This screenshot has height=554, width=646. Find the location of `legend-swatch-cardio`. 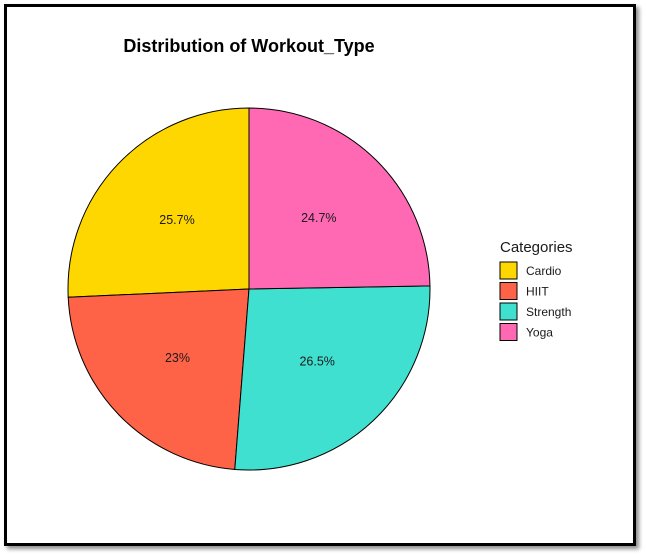

legend-swatch-cardio is located at coordinates (508, 270).